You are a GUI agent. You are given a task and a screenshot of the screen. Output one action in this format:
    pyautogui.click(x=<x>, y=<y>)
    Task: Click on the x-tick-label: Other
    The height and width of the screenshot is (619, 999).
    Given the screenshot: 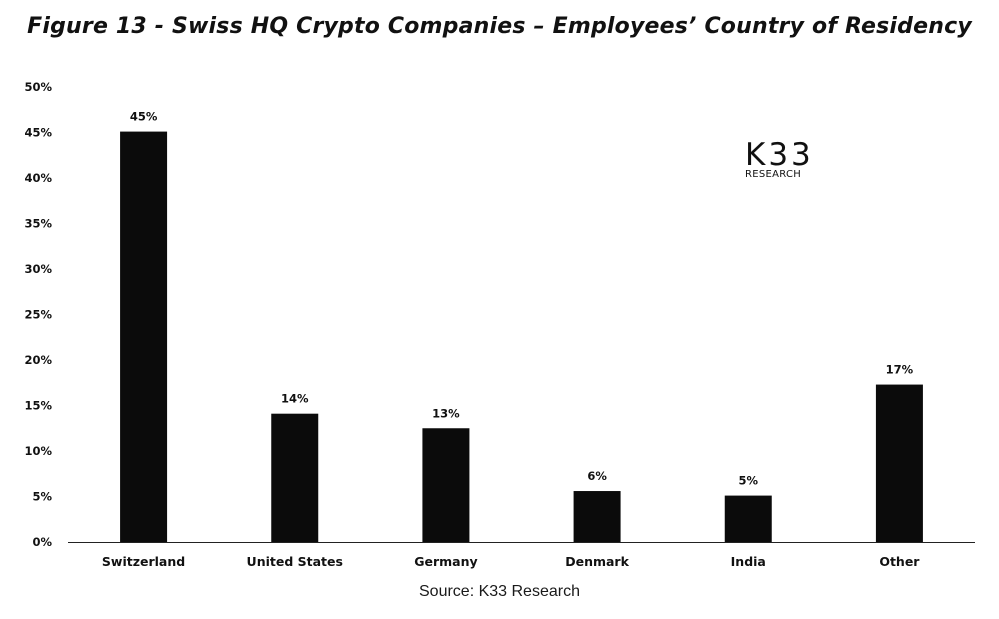 What is the action you would take?
    pyautogui.click(x=899, y=561)
    